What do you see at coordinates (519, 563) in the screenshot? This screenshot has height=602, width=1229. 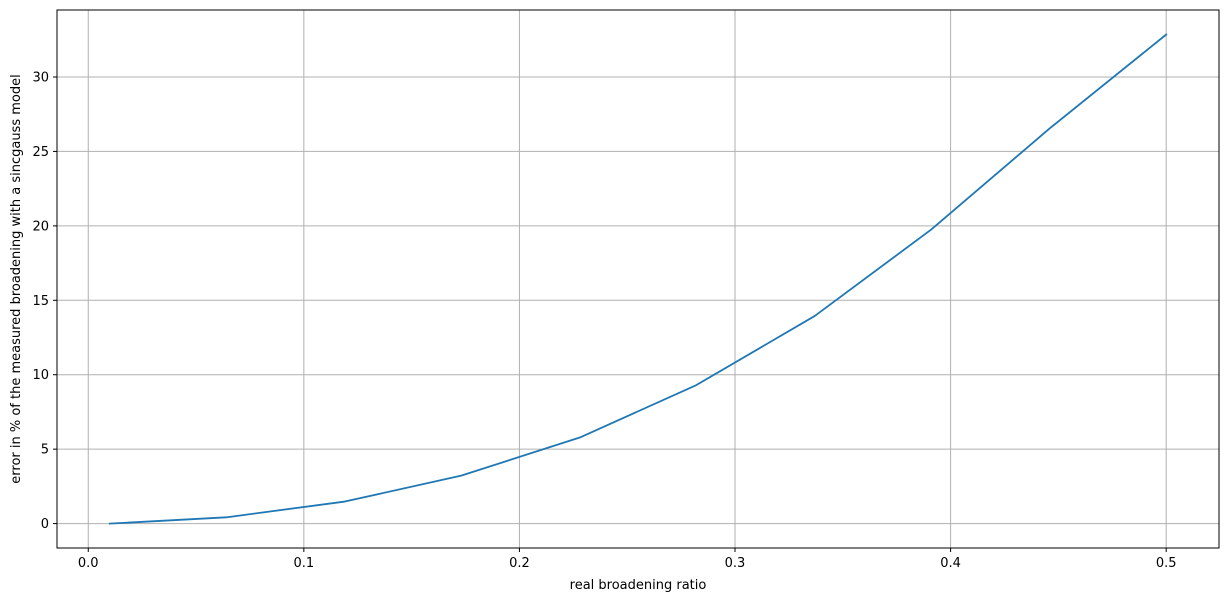 I see `x-tick-label: 0.2` at bounding box center [519, 563].